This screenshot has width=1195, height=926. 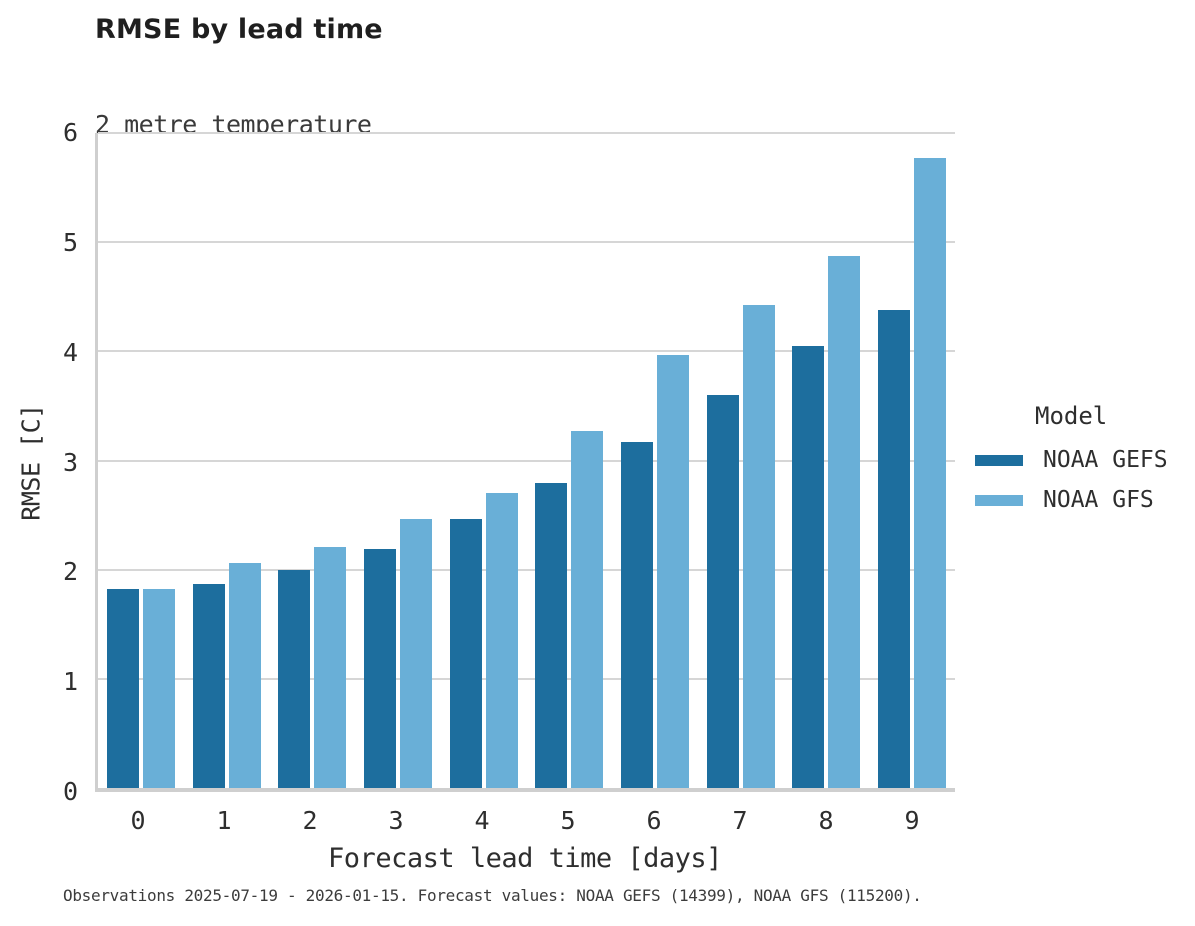 What do you see at coordinates (396, 820) in the screenshot?
I see `x-tick-label-3: 3` at bounding box center [396, 820].